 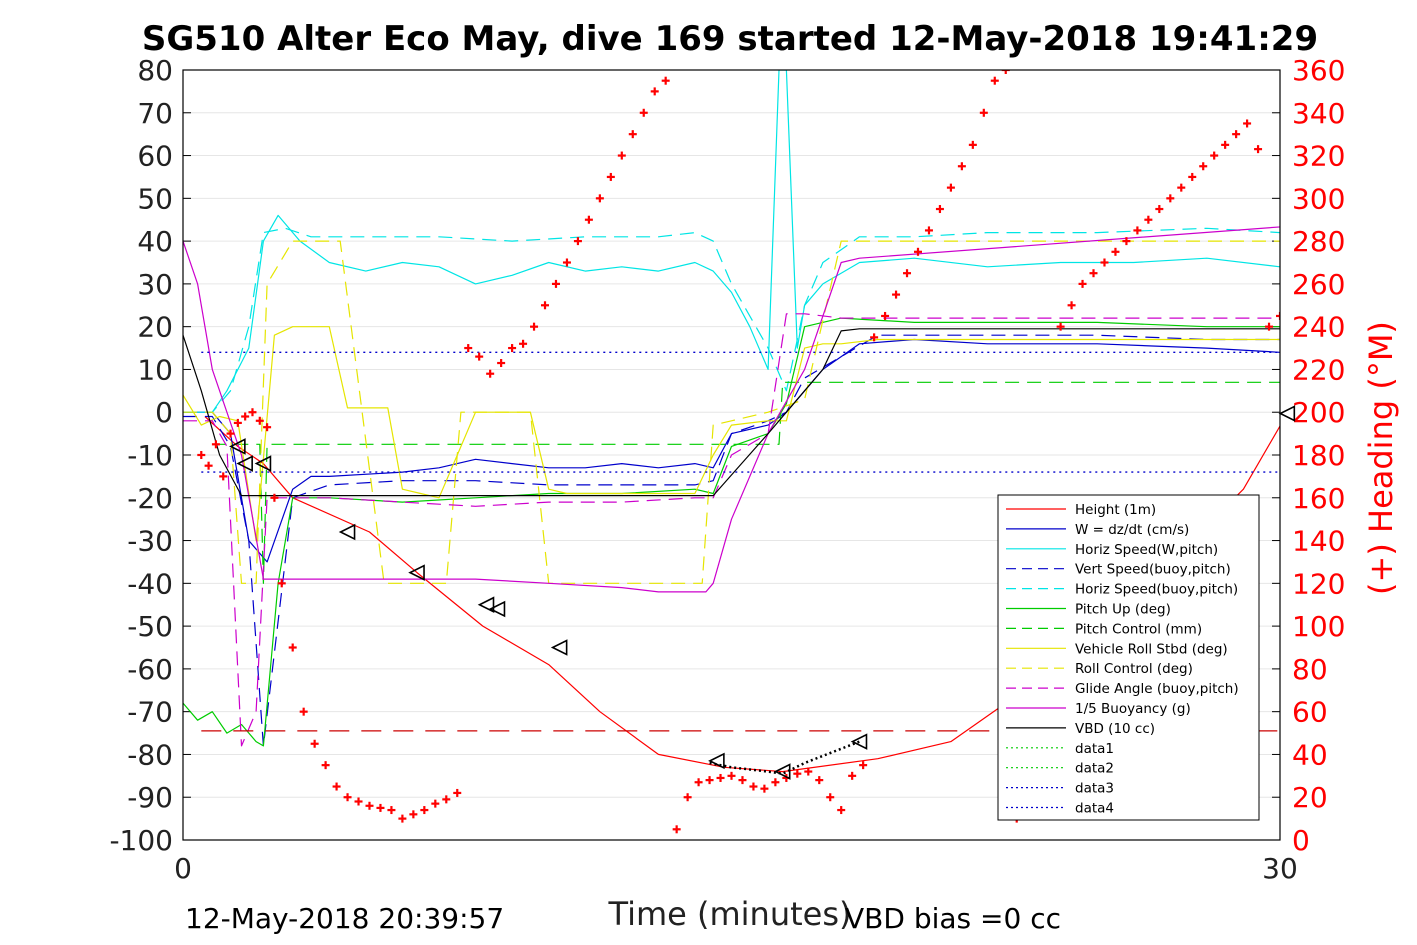 I want to click on right-tick-label: 40, so click(x=1310, y=754).